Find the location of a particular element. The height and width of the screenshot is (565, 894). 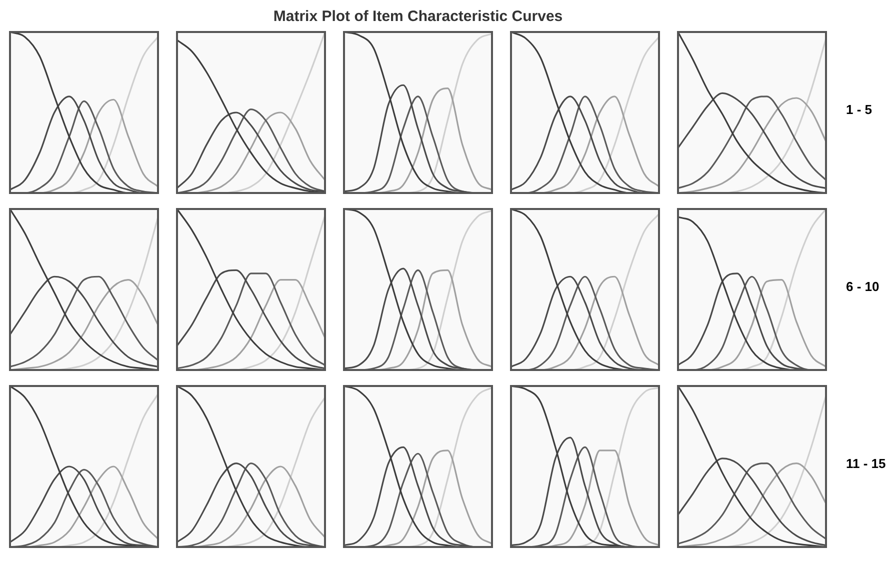

chart-title: Matrix Plot of Item Characteristic Curves is located at coordinates (418, 16).